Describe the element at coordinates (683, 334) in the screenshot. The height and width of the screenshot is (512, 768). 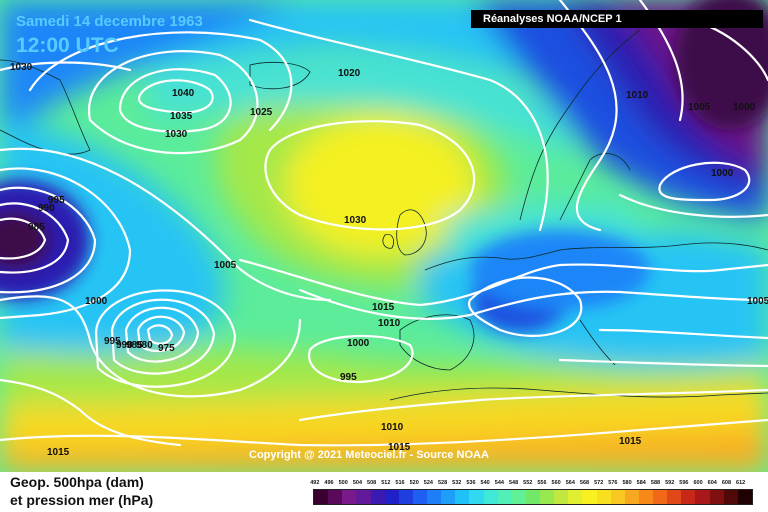
I see `isobar-europe-east` at that location.